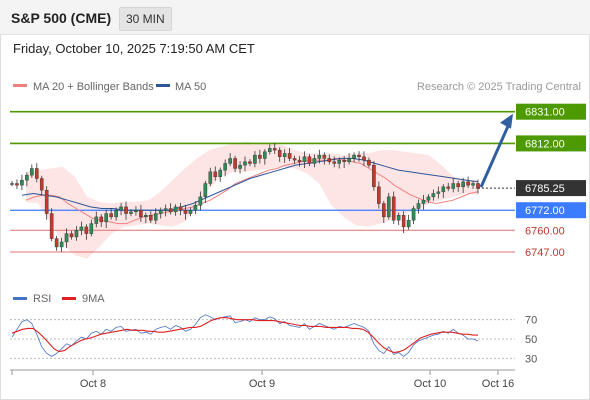 The width and height of the screenshot is (590, 400). I want to click on rsi-legend: RSI 9MA, so click(59, 299).